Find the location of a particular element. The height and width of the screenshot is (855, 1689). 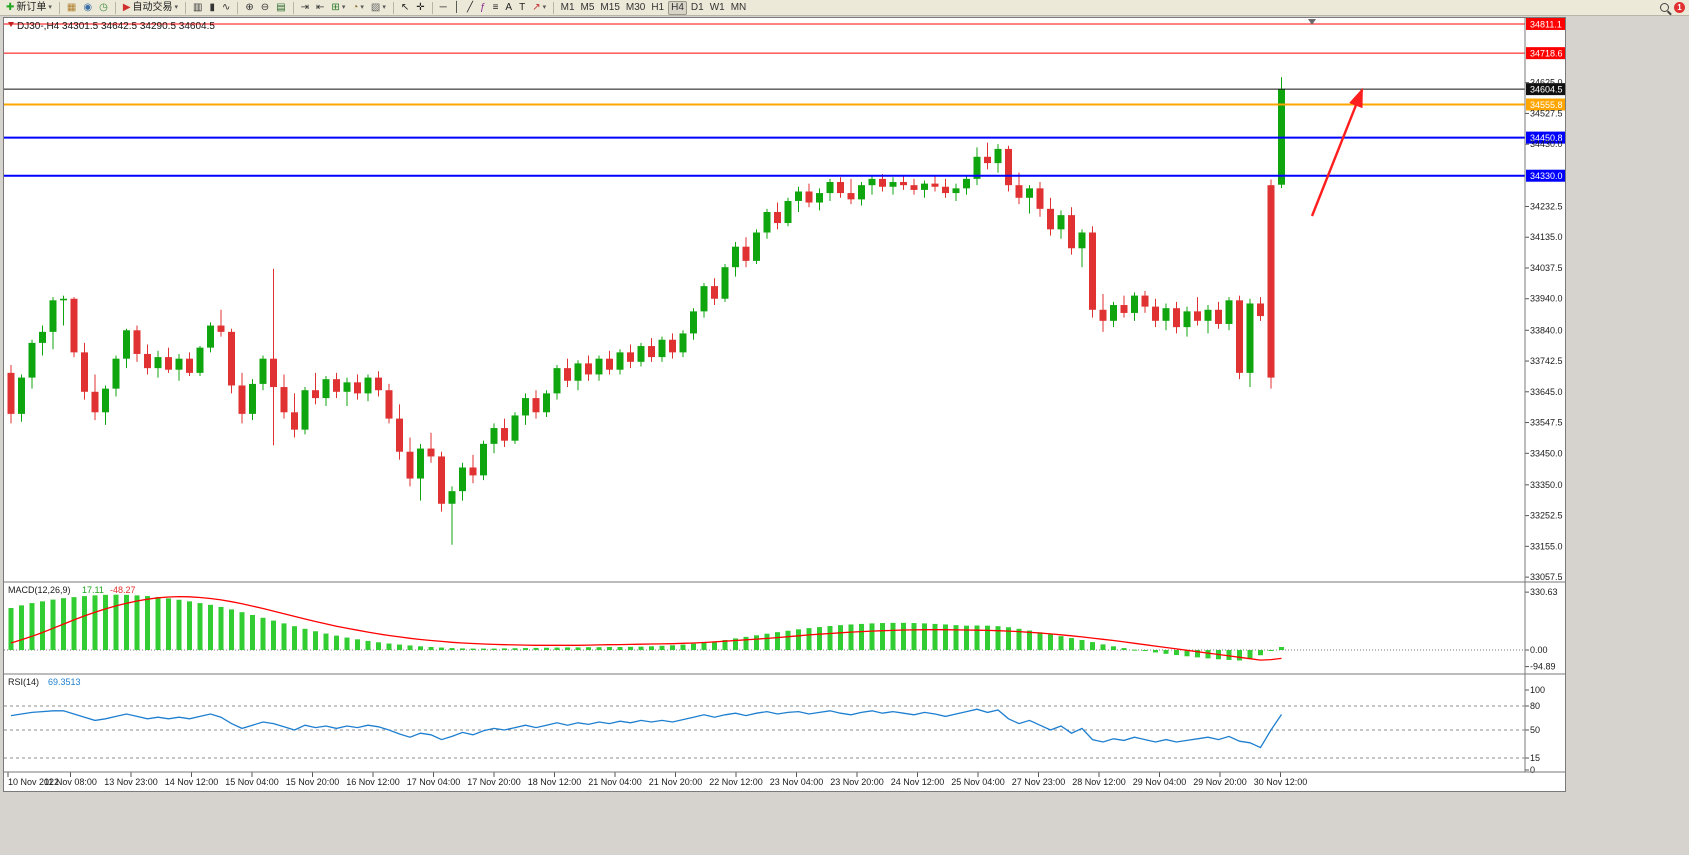

zoom-in-button: ⊕ is located at coordinates (249, 8).